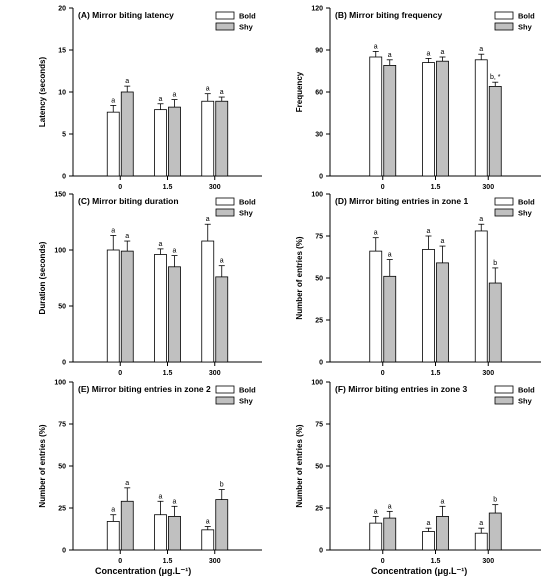 This screenshot has width=550, height=583. Describe the element at coordinates (388, 15) in the screenshot. I see `panel-title: (B) Mirror biting frequency` at that location.